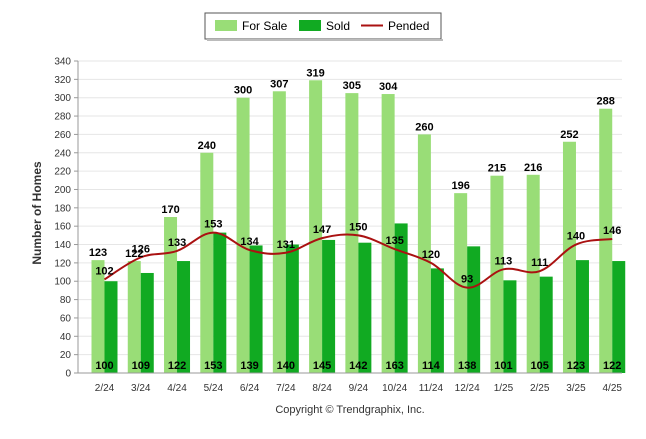 This screenshot has height=439, width=646. What do you see at coordinates (322, 388) in the screenshot?
I see `x-tick-label: 8/24` at bounding box center [322, 388].